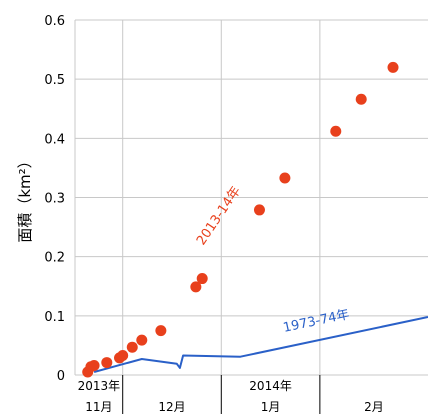 This screenshot has height=417, width=428. Describe the element at coordinates (54, 80) in the screenshot. I see `y-tick-label: 0.5` at that location.